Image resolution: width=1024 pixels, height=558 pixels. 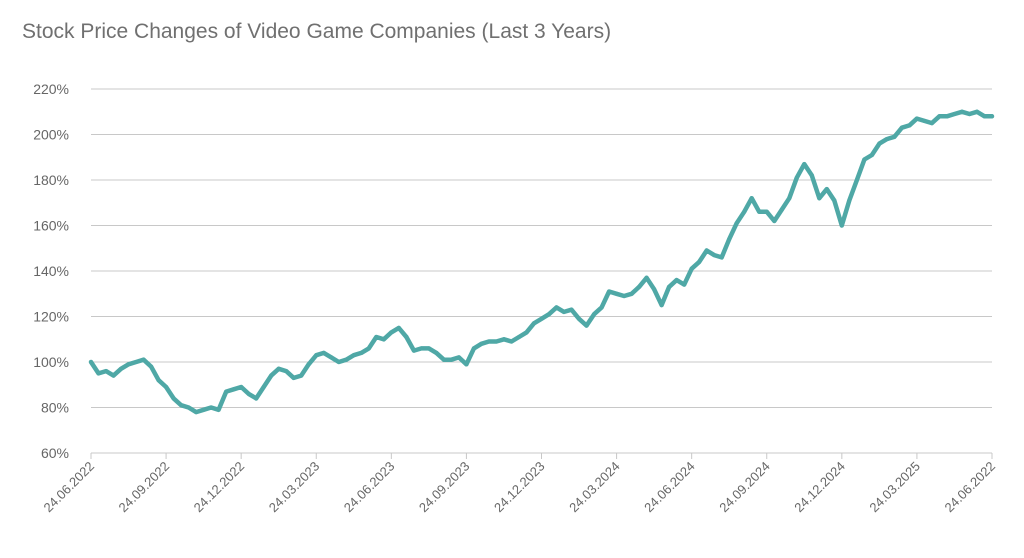 I want to click on y-tick-label: 220%, so click(x=51, y=89).